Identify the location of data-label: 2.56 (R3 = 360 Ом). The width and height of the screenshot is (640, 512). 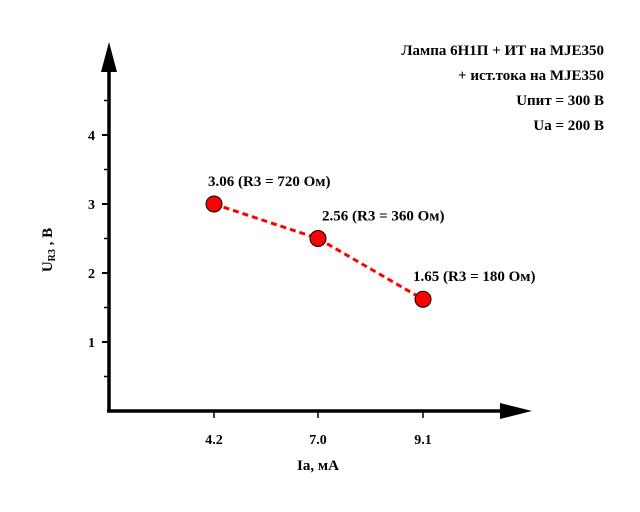
(383, 217).